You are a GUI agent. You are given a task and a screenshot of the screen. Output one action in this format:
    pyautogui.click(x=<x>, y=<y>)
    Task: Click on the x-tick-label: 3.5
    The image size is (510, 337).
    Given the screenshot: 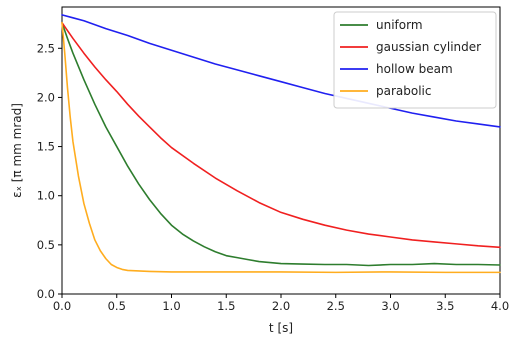 What is the action you would take?
    pyautogui.click(x=445, y=306)
    